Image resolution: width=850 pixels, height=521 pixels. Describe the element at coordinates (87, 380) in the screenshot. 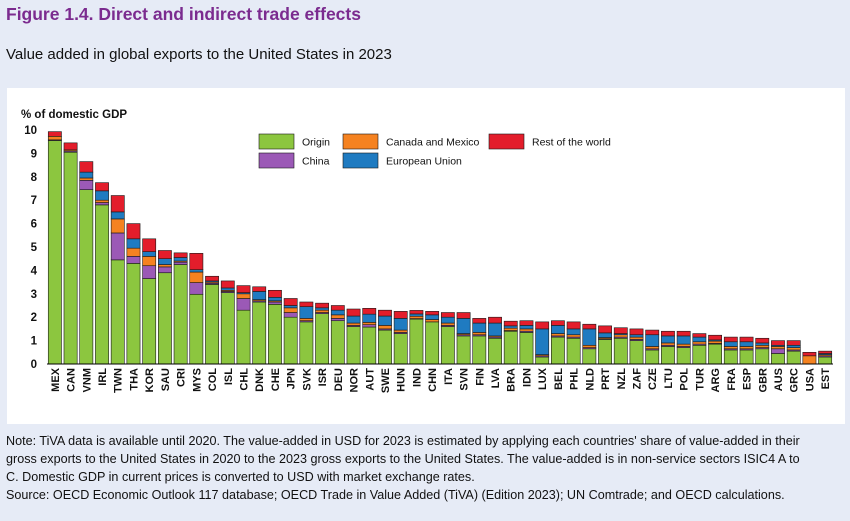

I see `x-tick-label: VNM` at that location.